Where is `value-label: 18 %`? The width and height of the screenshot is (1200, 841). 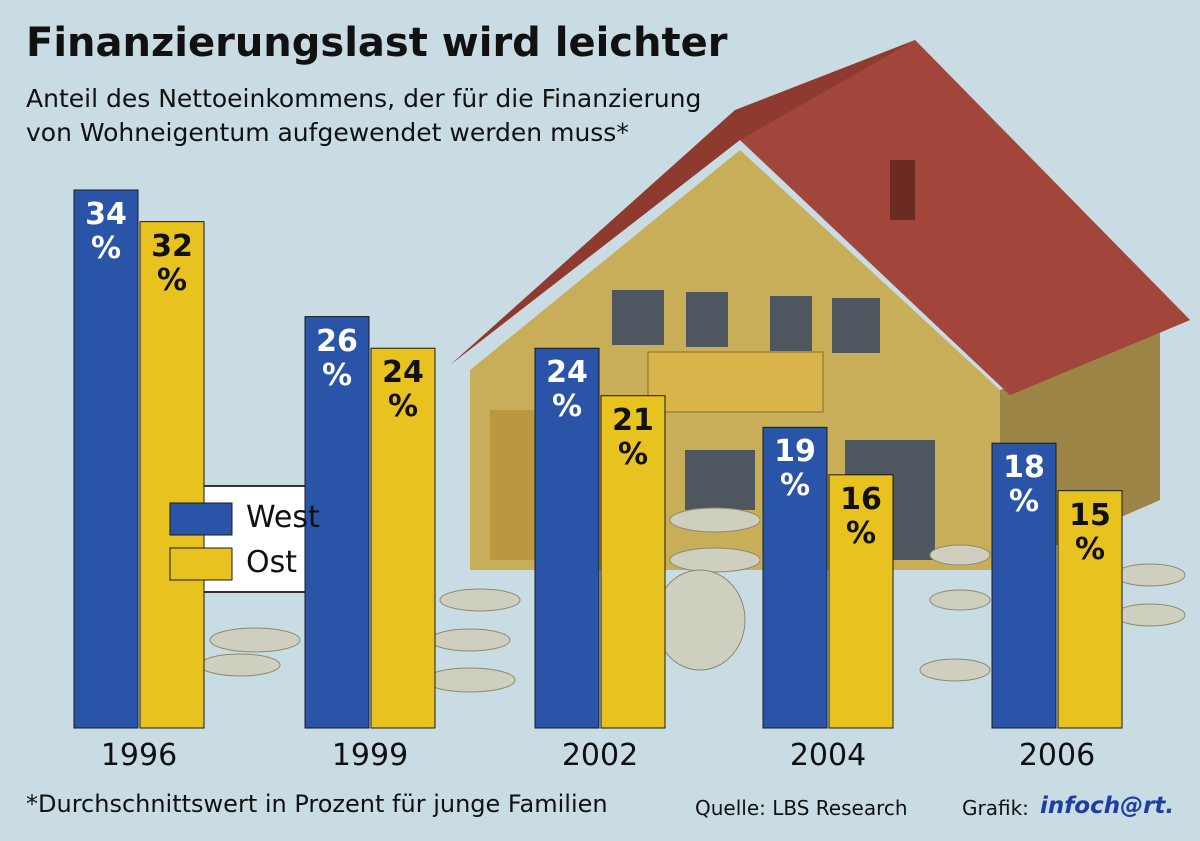 value-label: 18 % is located at coordinates (1024, 485).